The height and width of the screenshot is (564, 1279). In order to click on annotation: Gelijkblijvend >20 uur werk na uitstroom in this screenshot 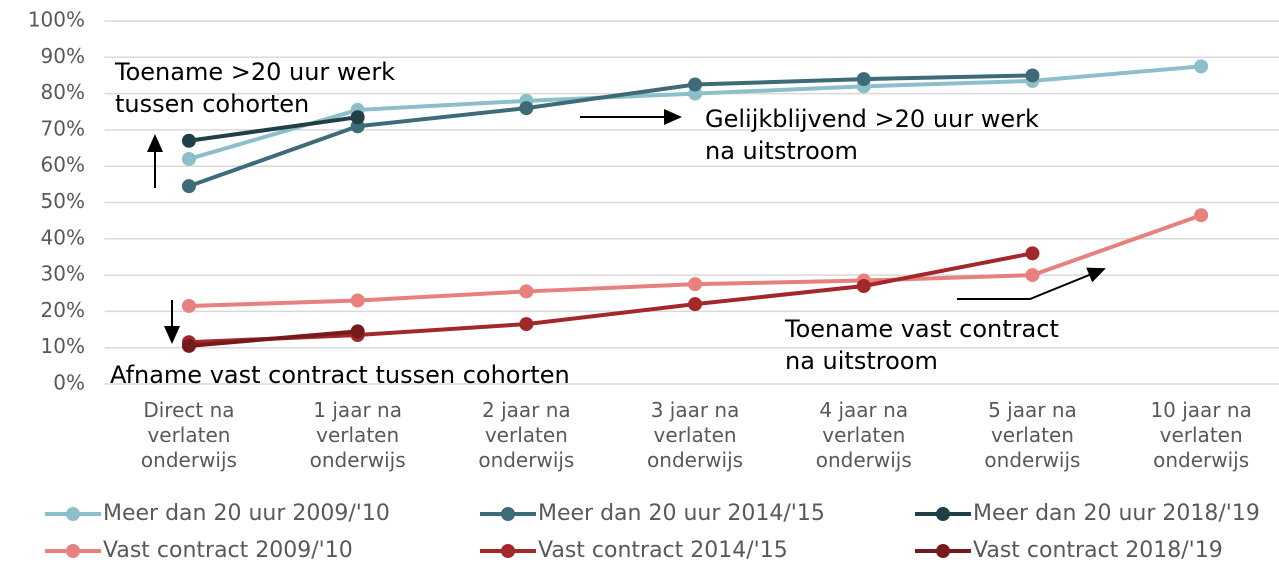, I will do `click(872, 135)`.